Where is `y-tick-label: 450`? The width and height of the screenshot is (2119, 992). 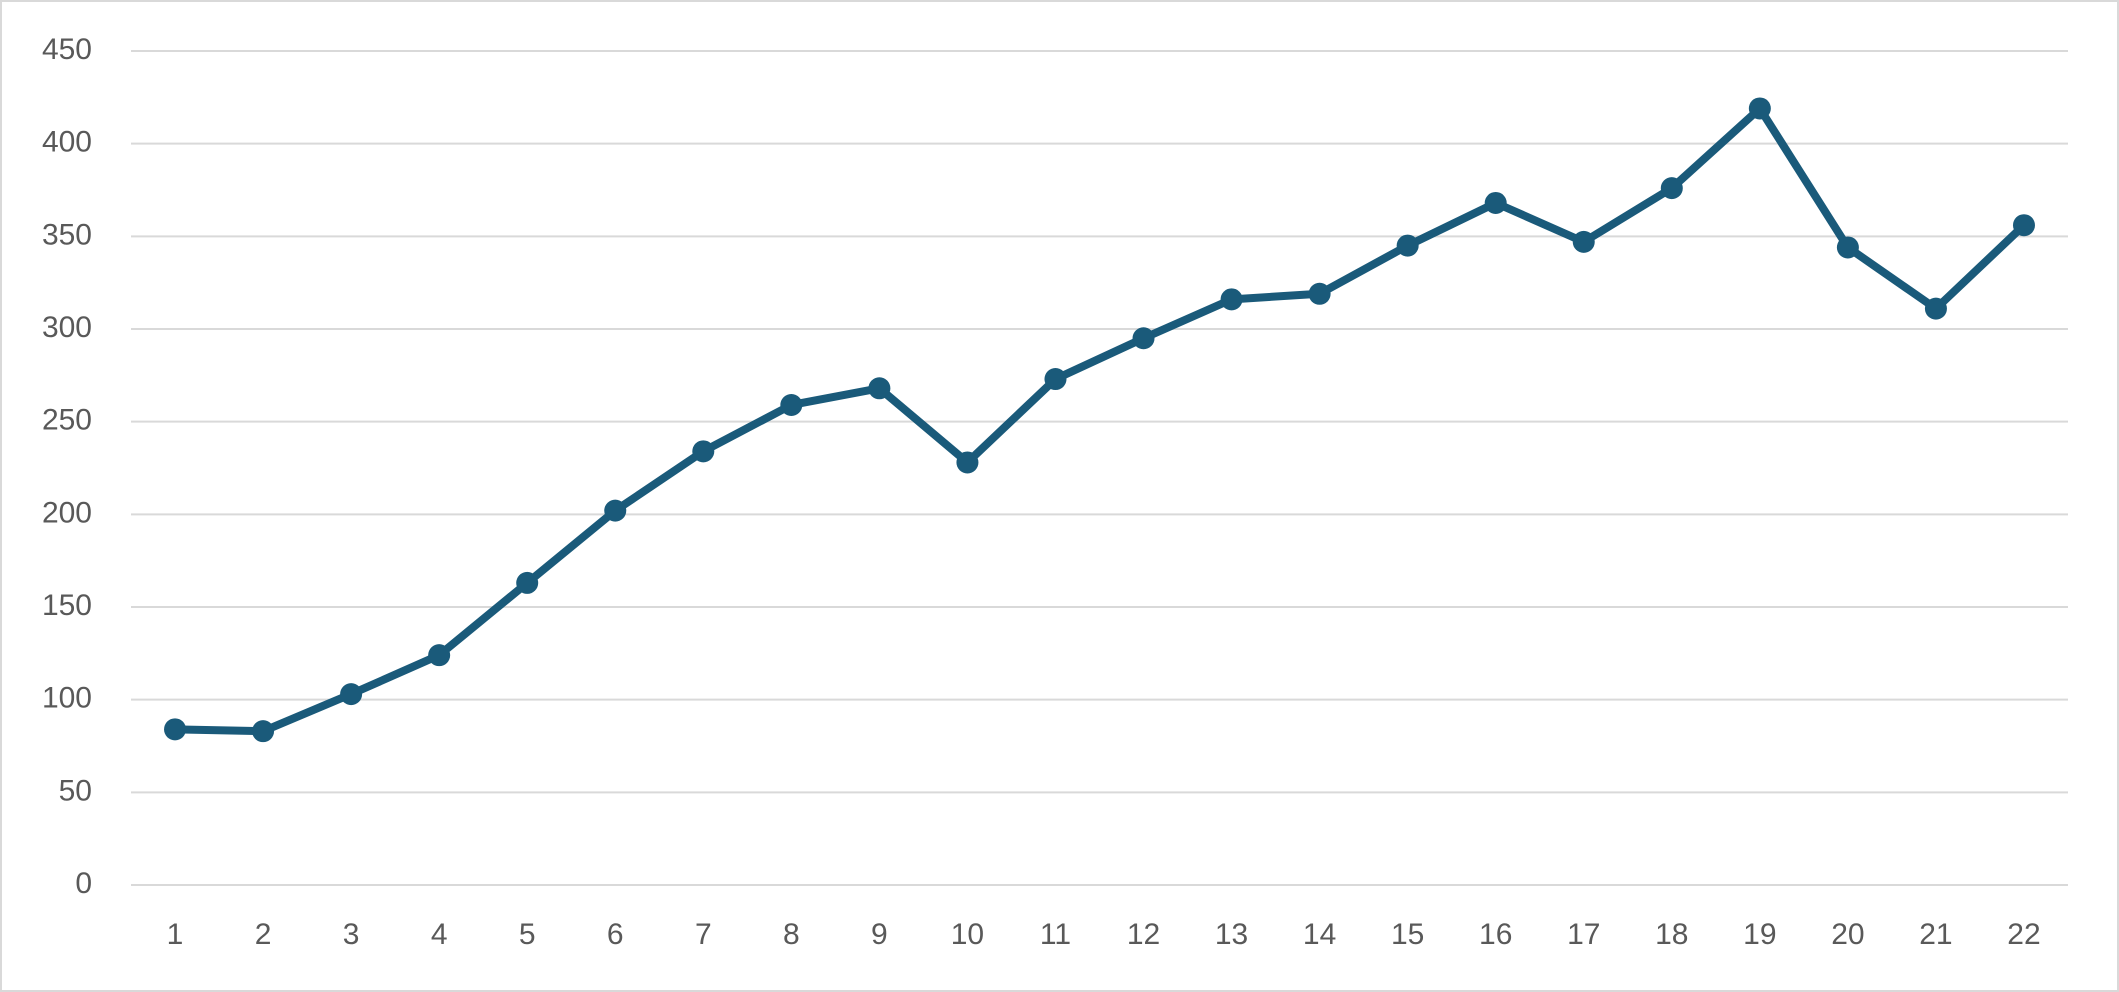
y-tick-label: 450 is located at coordinates (67, 49).